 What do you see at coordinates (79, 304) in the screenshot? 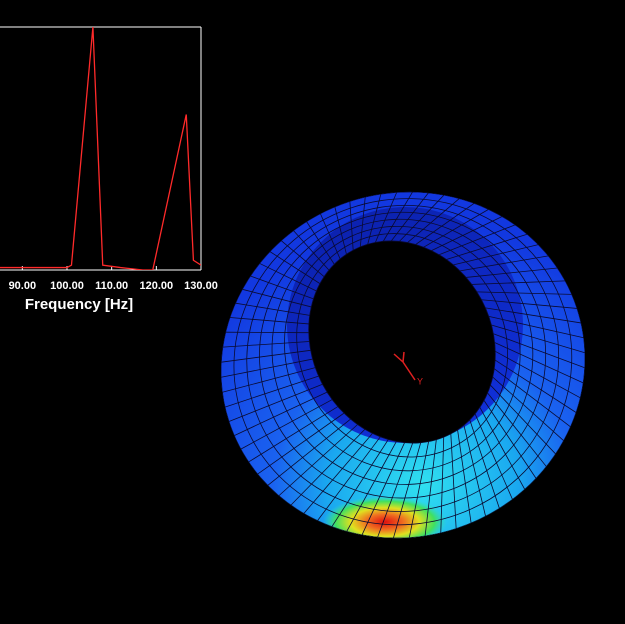
I see `x-axis-label: Frequency [Hz]` at bounding box center [79, 304].